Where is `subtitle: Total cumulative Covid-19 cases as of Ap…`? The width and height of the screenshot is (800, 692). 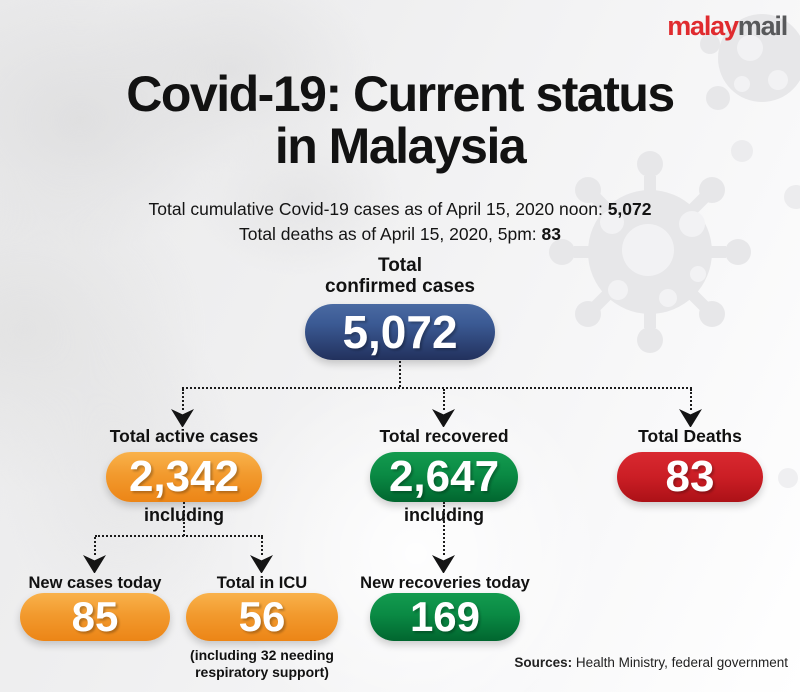 subtitle: Total cumulative Covid-19 cases as of Ap… is located at coordinates (400, 221).